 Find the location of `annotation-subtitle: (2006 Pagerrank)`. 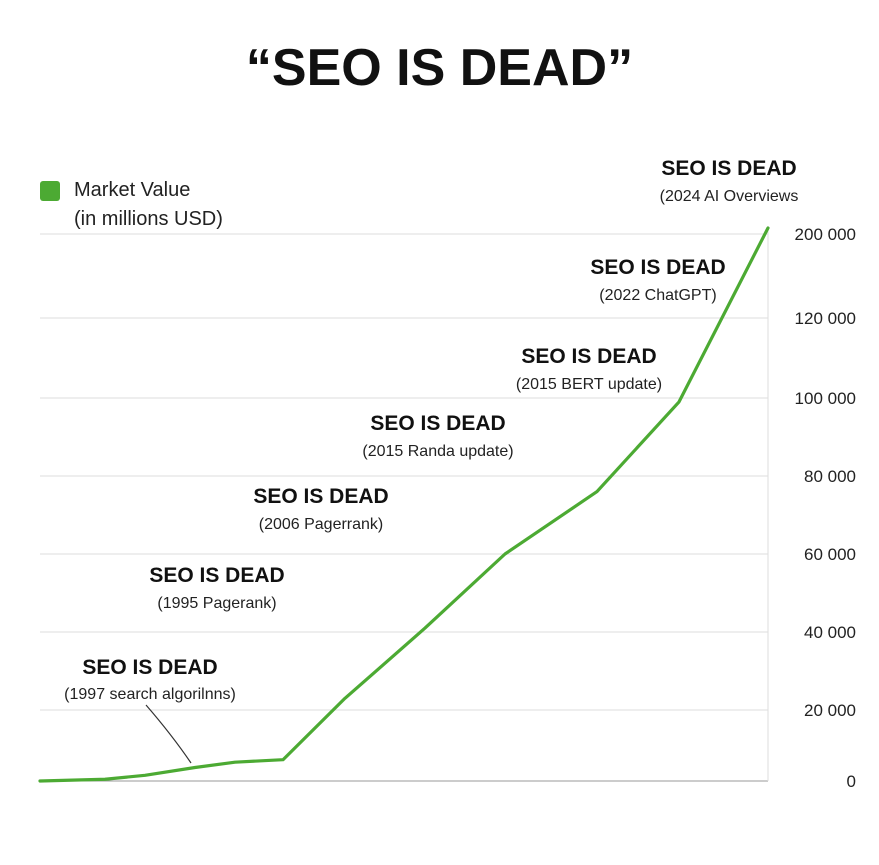

annotation-subtitle: (2006 Pagerrank) is located at coordinates (321, 524).